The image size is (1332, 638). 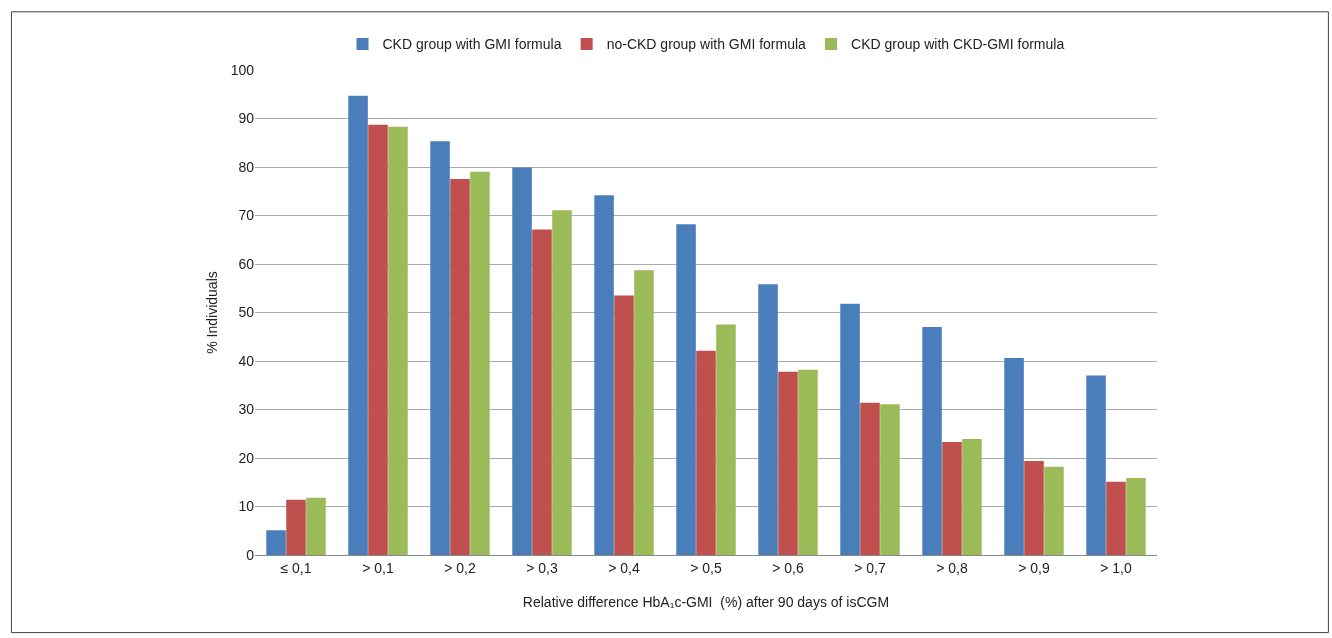 I want to click on y-tick-label: 60, so click(x=246, y=263).